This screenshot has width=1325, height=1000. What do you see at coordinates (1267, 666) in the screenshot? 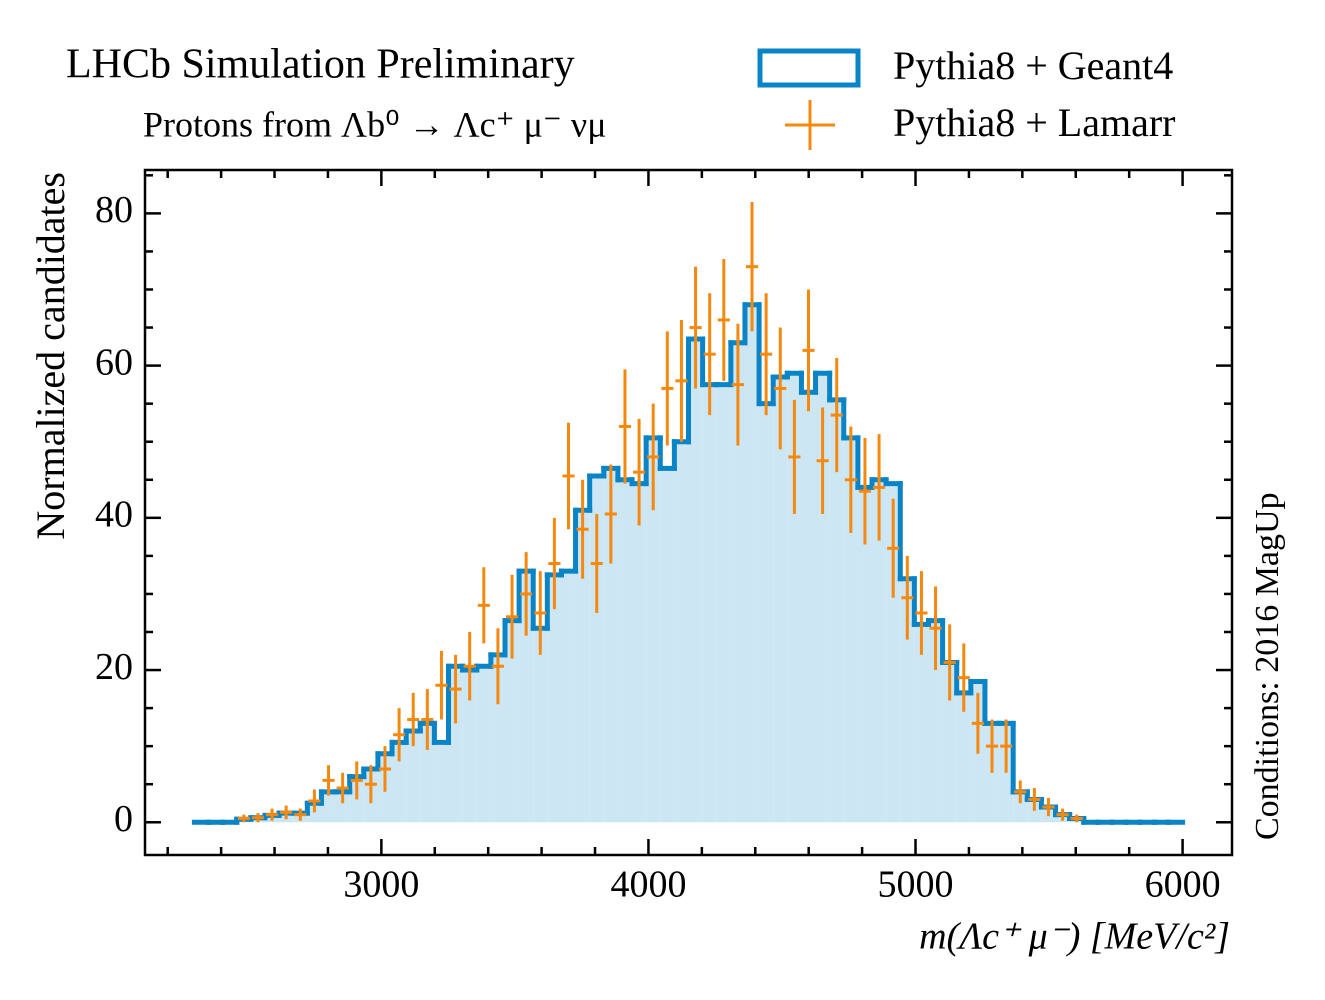
I see `side-text: Conditions: 2016 MagUp` at bounding box center [1267, 666].